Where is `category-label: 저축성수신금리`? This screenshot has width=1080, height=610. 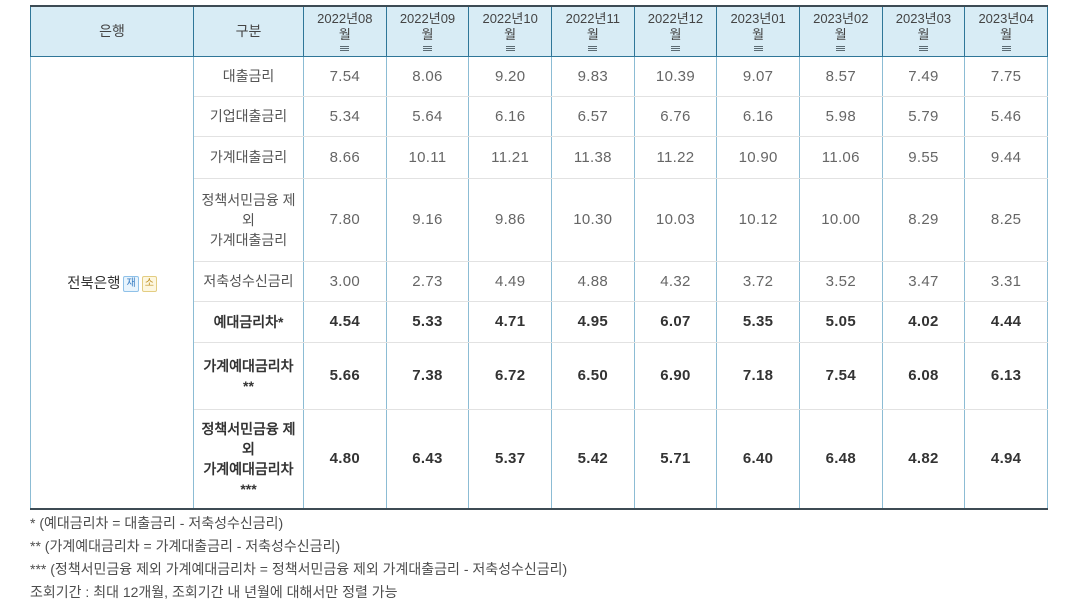
category-label: 저축성수신금리 is located at coordinates (248, 281).